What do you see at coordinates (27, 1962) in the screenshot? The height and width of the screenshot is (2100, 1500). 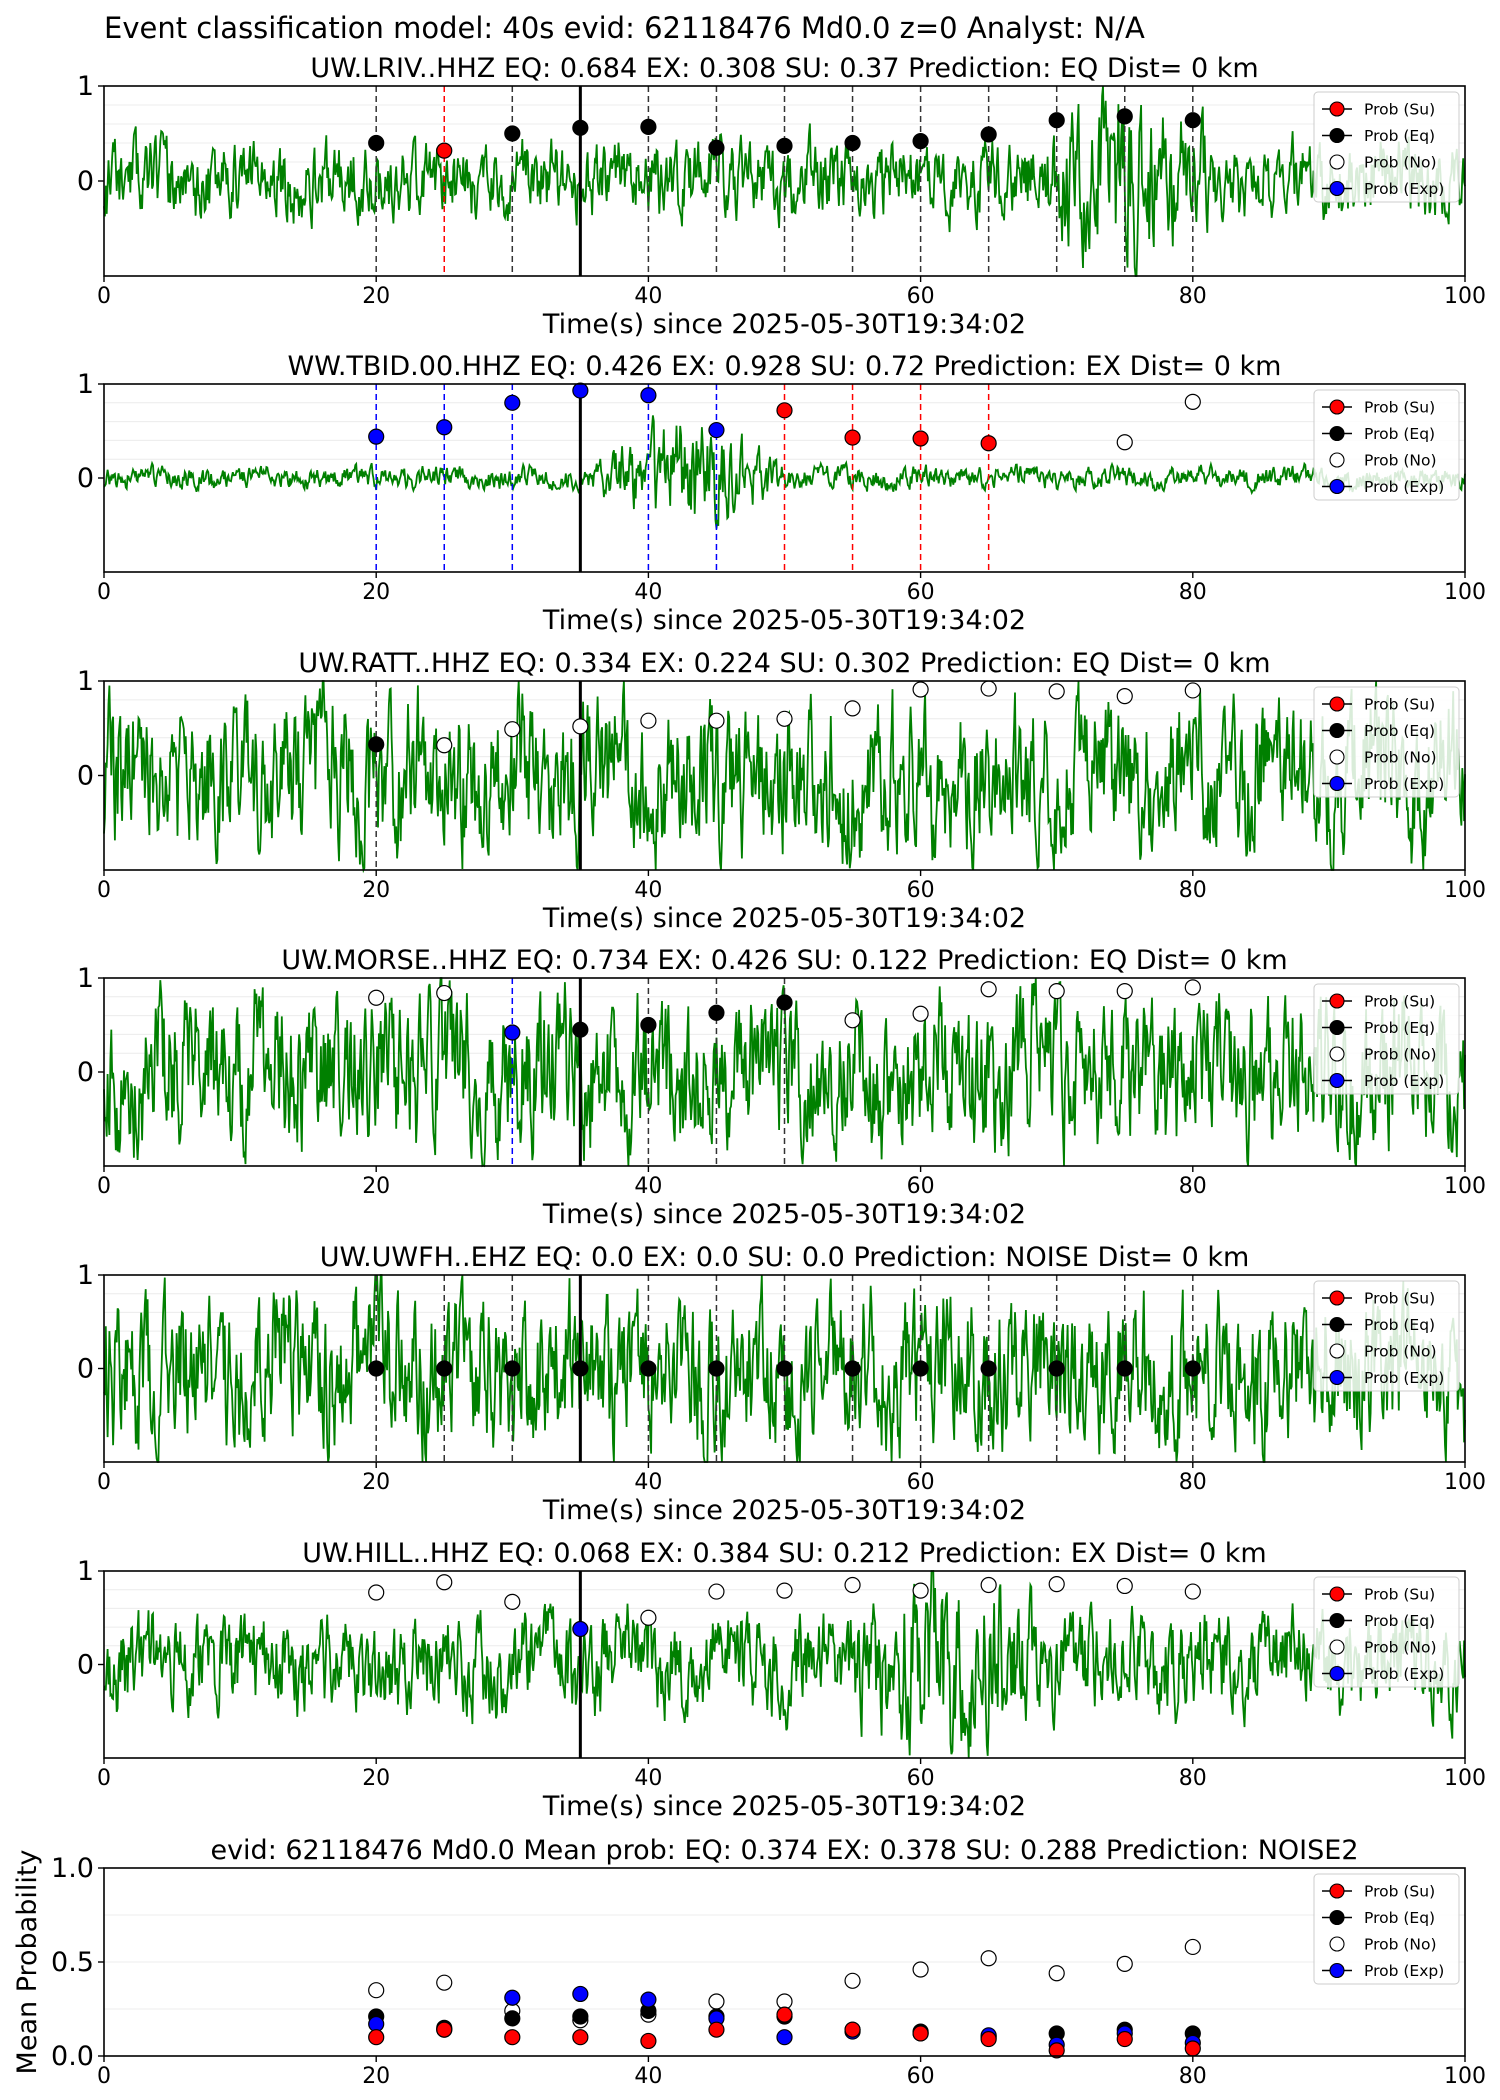 I see `y-axis-label: Mean Probability` at bounding box center [27, 1962].